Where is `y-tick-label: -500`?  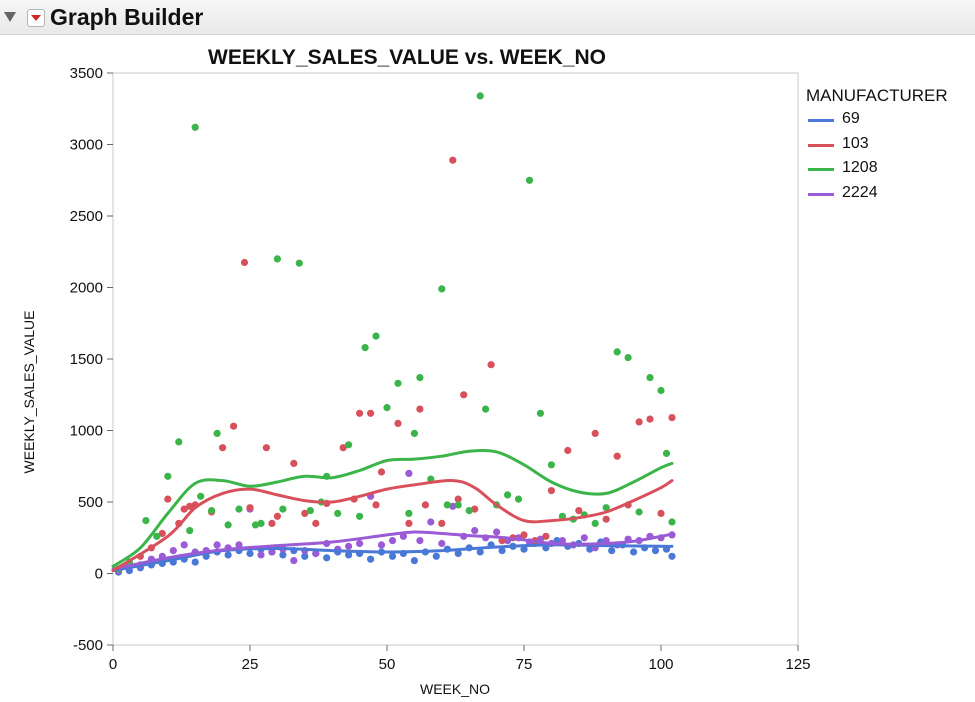 y-tick-label: -500 is located at coordinates (88, 645).